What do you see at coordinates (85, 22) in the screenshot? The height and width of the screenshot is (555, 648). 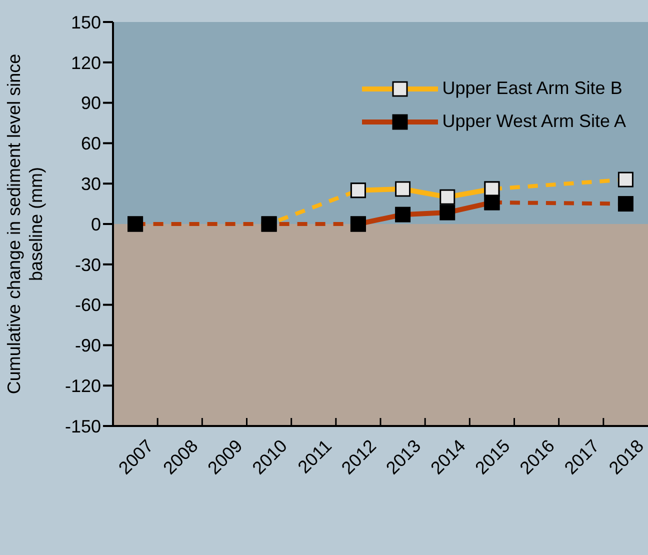 I see `y-tick-label: 150` at bounding box center [85, 22].